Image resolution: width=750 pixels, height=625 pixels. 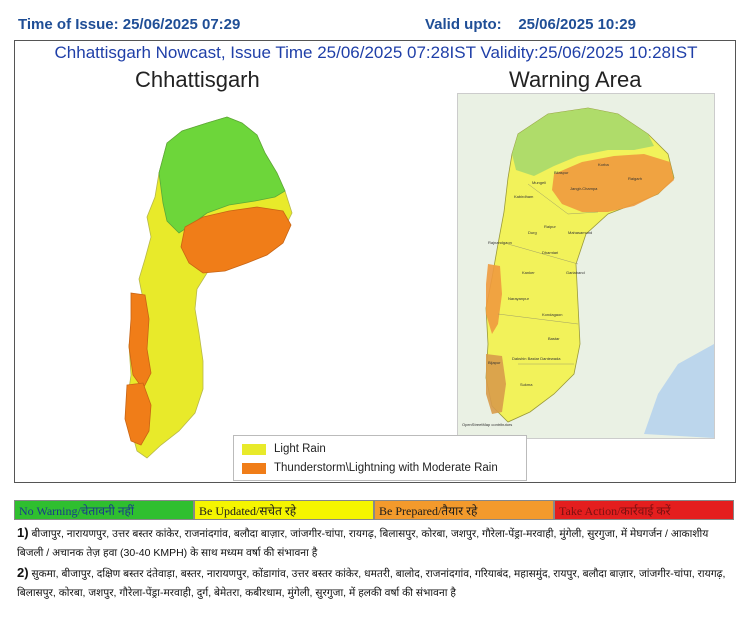 I want to click on map-label-bijapur: Bijapur, so click(x=494, y=362).